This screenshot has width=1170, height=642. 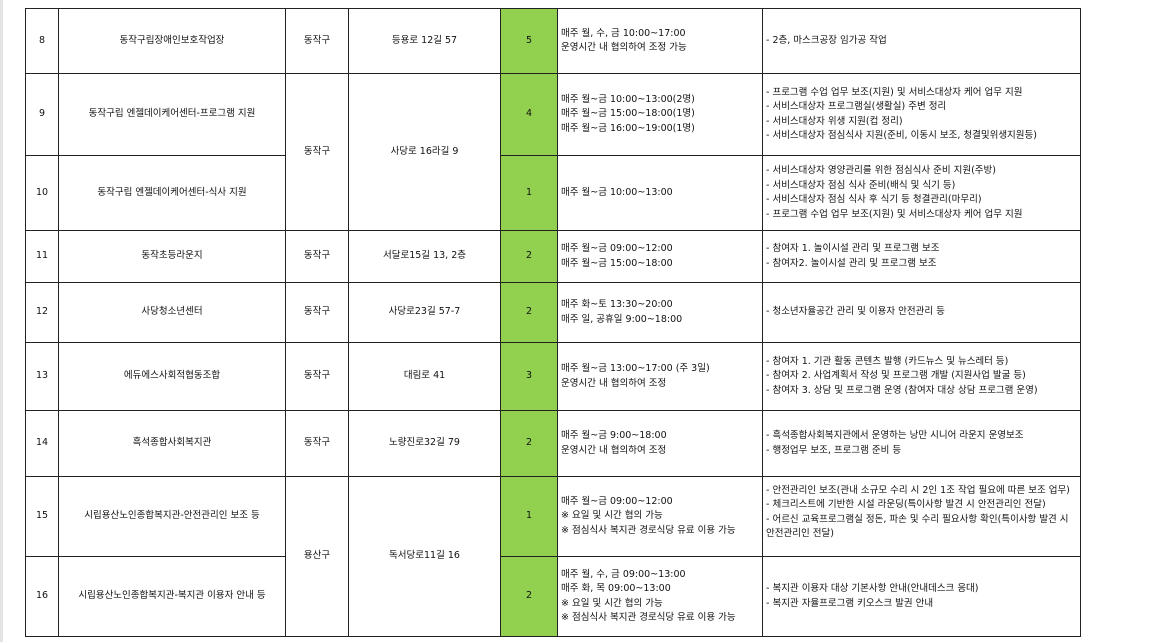 What do you see at coordinates (834, 121) in the screenshot?
I see `task-line: - 서비스대상자 위생 지원(컵 정리)` at bounding box center [834, 121].